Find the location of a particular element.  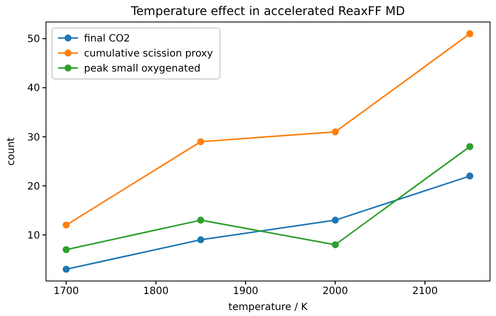

chart-title: Temperature effect in accelerated ReaxFF MD is located at coordinates (268, 11).